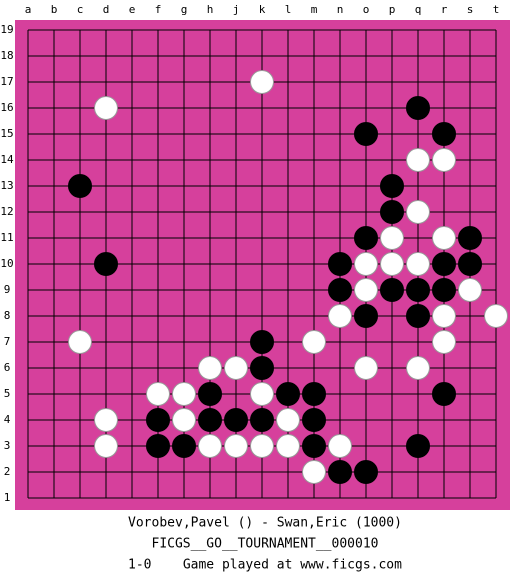  Describe the element at coordinates (6, 263) in the screenshot. I see `row-label: 10` at that location.